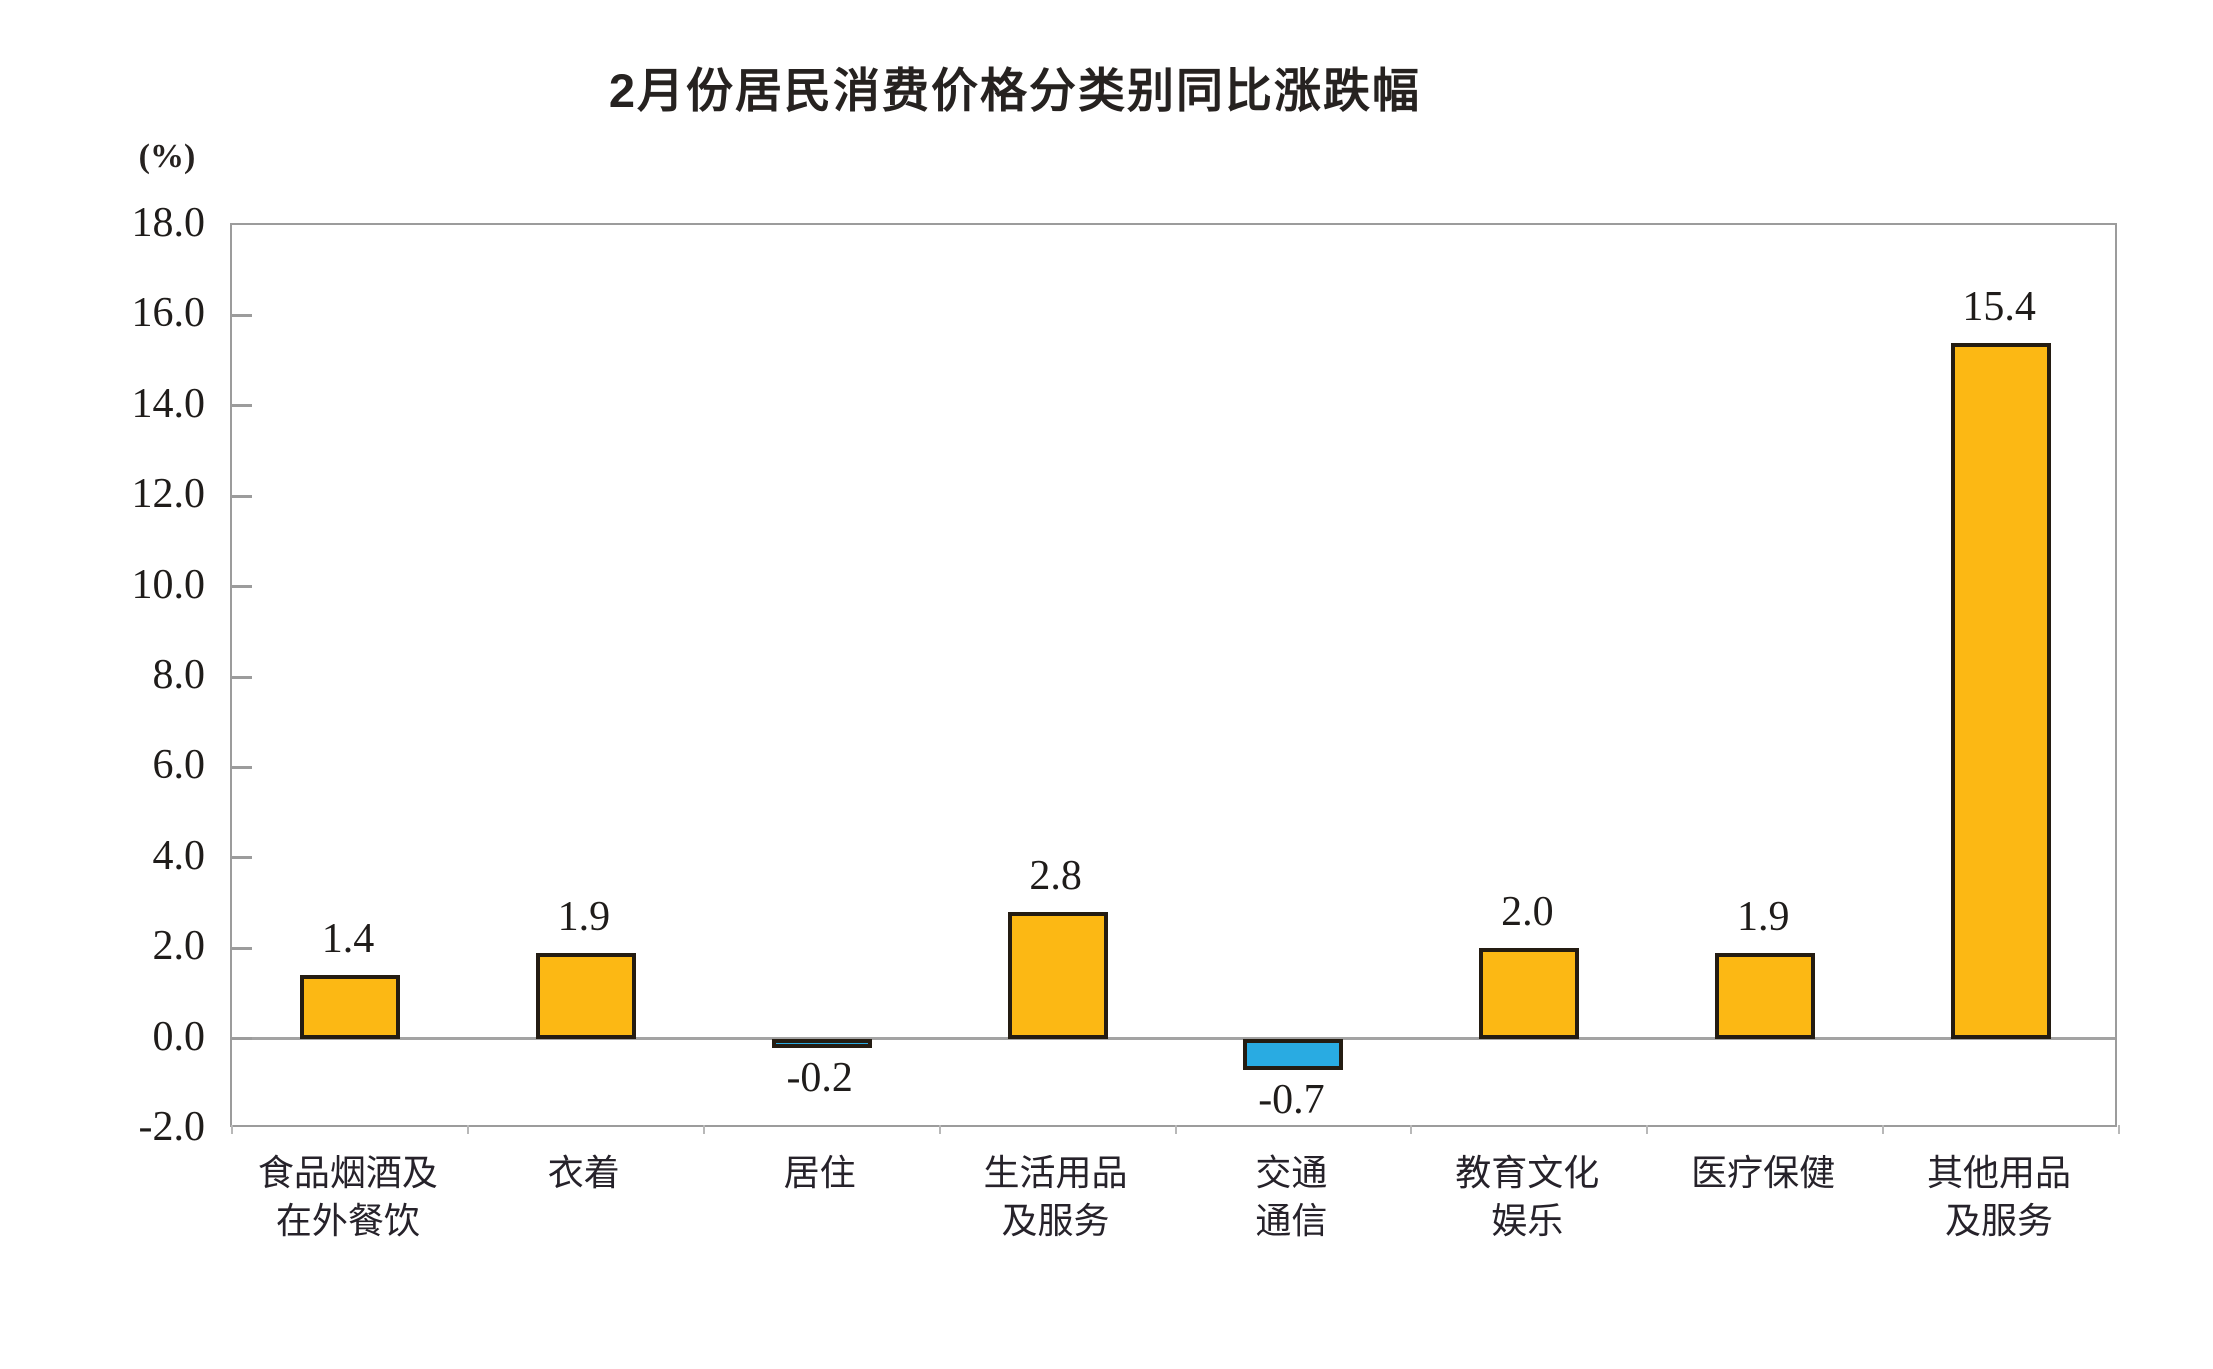 This screenshot has width=2213, height=1369. What do you see at coordinates (1999, 306) in the screenshot?
I see `bar-value-label: 15.4` at bounding box center [1999, 306].